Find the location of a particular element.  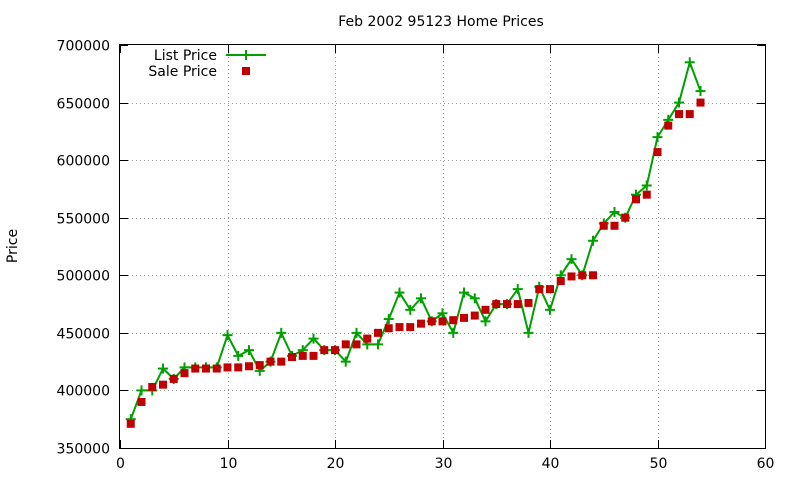

x-tick-label: 20 is located at coordinates (336, 464).